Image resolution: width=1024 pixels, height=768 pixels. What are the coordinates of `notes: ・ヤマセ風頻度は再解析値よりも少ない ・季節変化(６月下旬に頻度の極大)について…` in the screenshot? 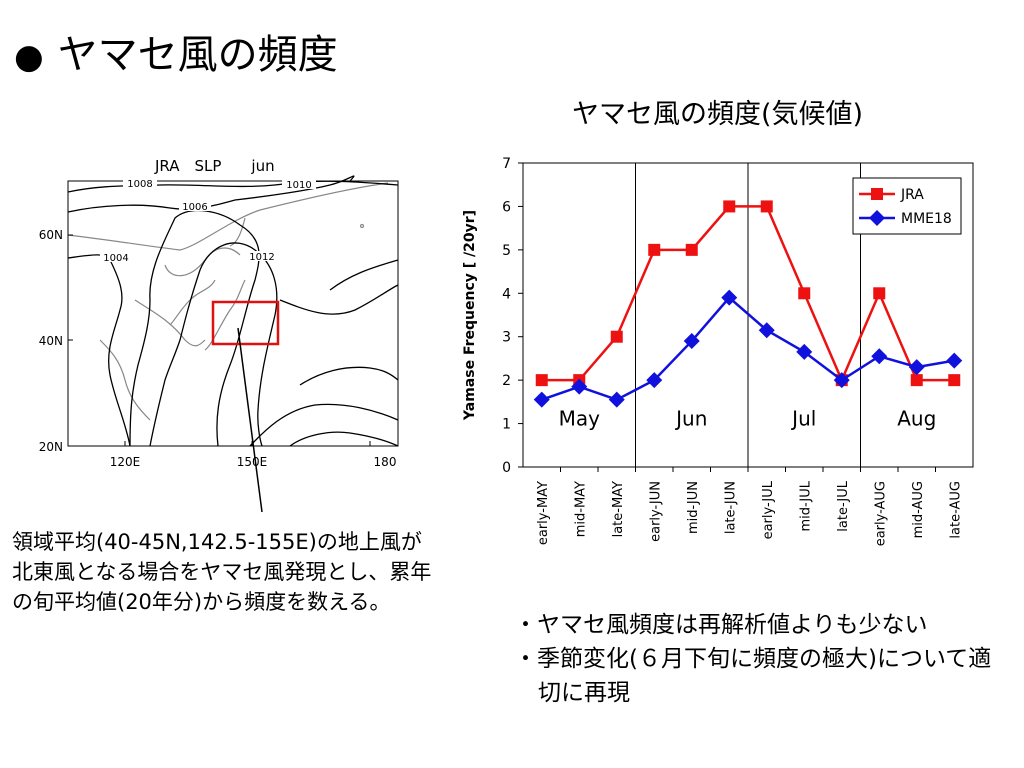 It's located at (759, 659).